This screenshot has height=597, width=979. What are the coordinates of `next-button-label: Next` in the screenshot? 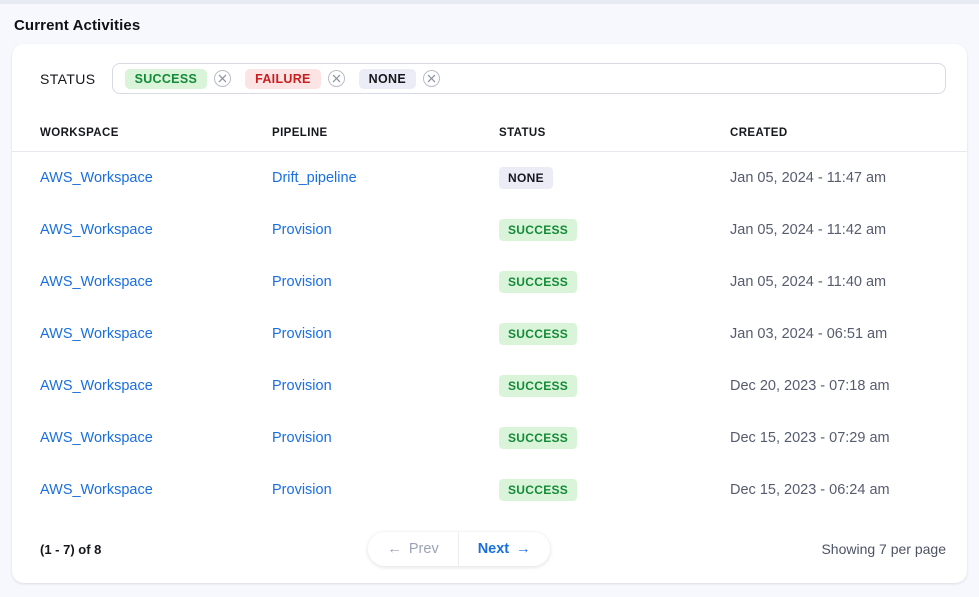 It's located at (493, 549).